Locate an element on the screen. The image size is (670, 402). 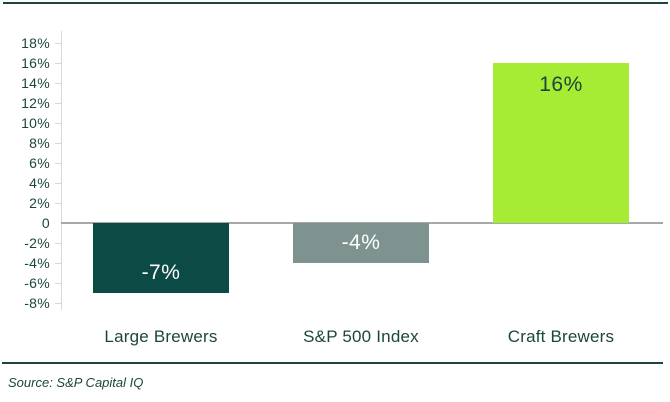
y-tick-label: 6% is located at coordinates (39, 163).